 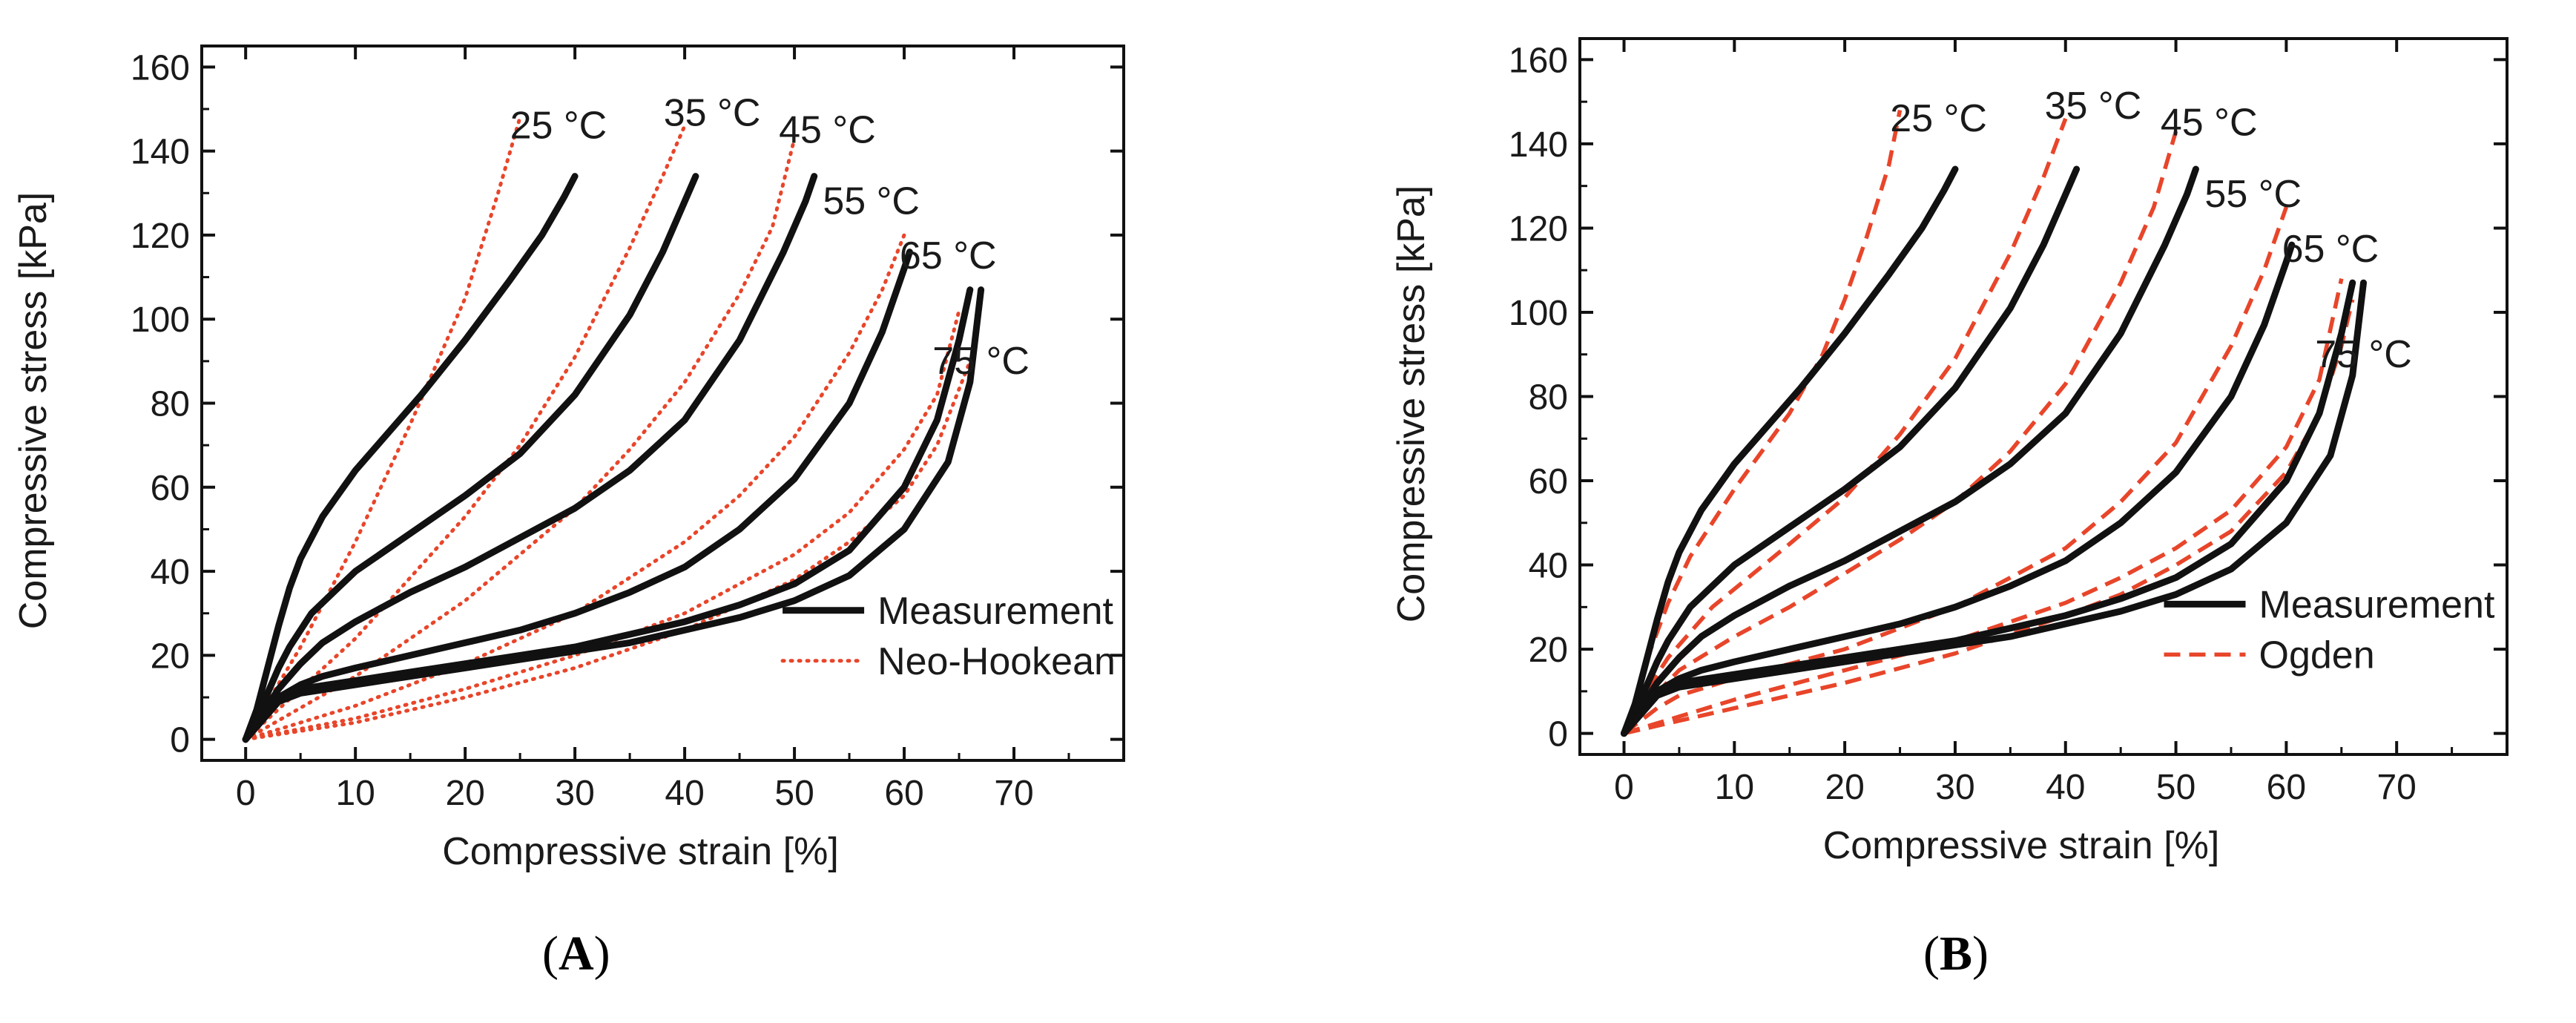 I want to click on legend-label: Ogden, so click(x=2317, y=655).